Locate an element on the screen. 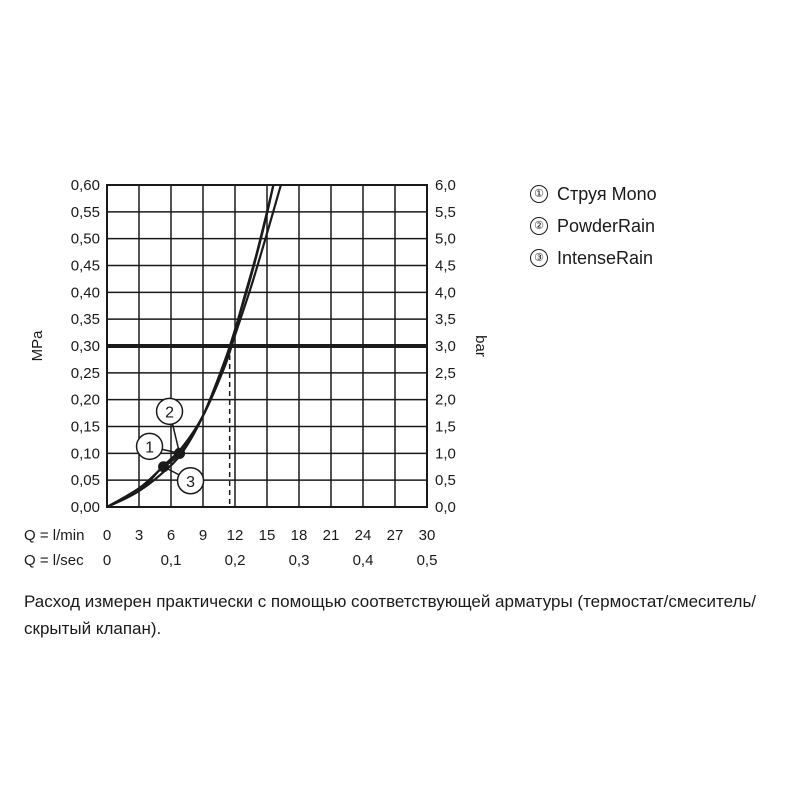  legend-label-mono: Струя Mono is located at coordinates (607, 194).